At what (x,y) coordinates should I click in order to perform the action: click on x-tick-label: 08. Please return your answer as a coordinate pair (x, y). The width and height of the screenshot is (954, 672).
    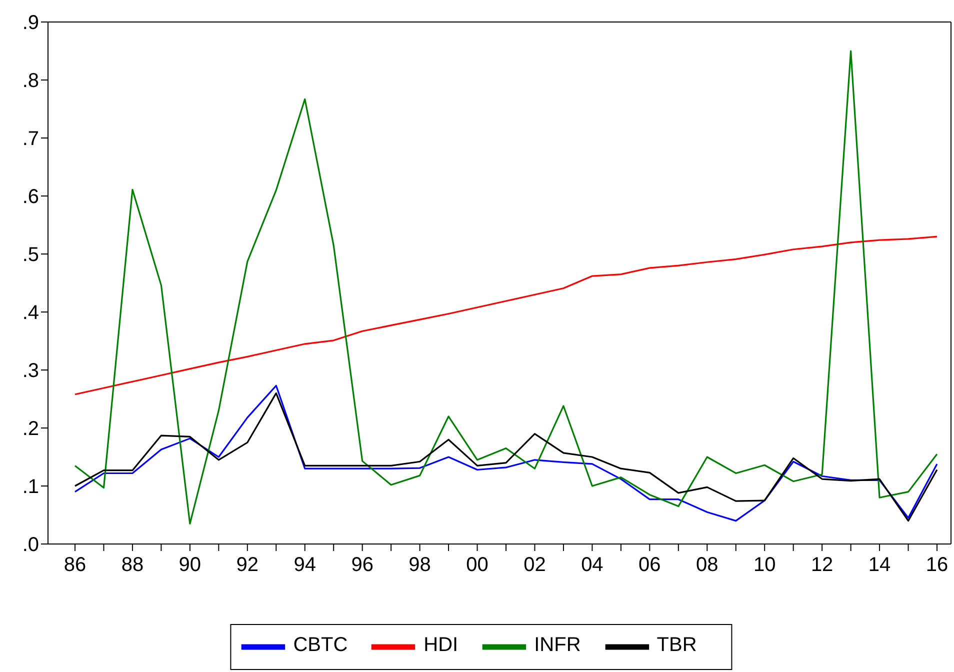
    Looking at the image, I should click on (707, 565).